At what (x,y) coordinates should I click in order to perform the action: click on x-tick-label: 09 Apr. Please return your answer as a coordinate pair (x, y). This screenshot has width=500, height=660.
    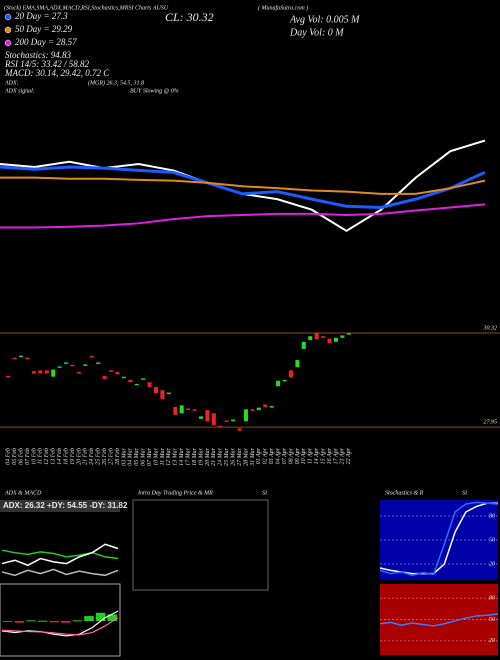
    Looking at the image, I should click on (298, 455).